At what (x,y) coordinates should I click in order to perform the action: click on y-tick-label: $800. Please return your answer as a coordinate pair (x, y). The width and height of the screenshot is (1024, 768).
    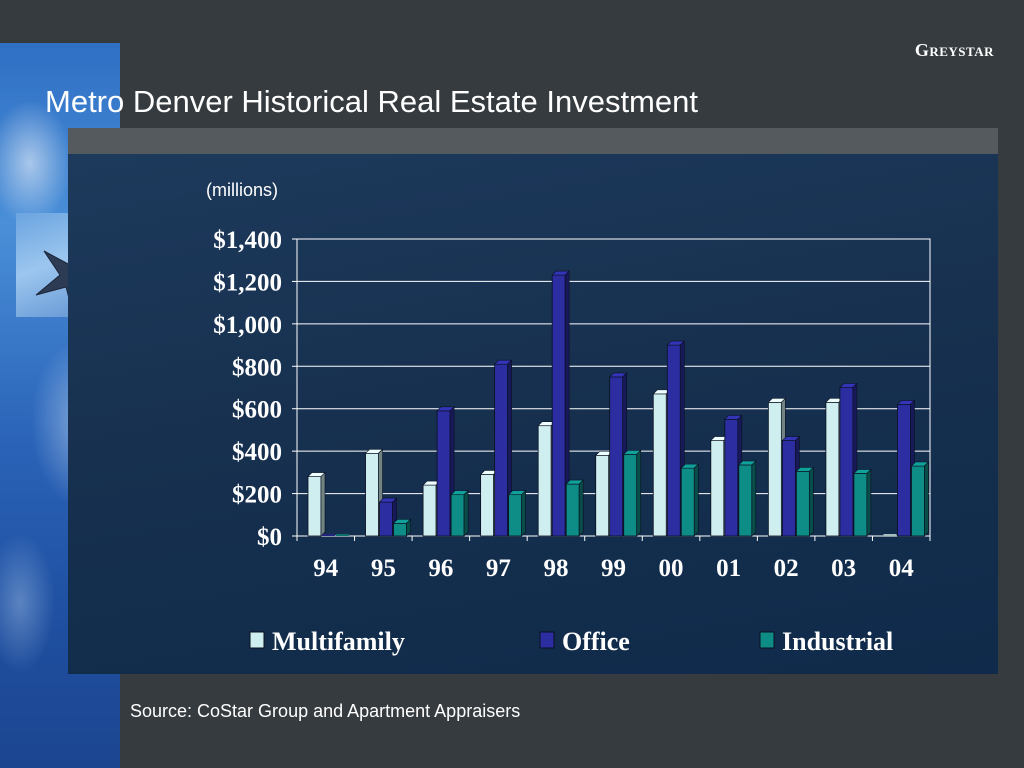
    Looking at the image, I should click on (257, 367).